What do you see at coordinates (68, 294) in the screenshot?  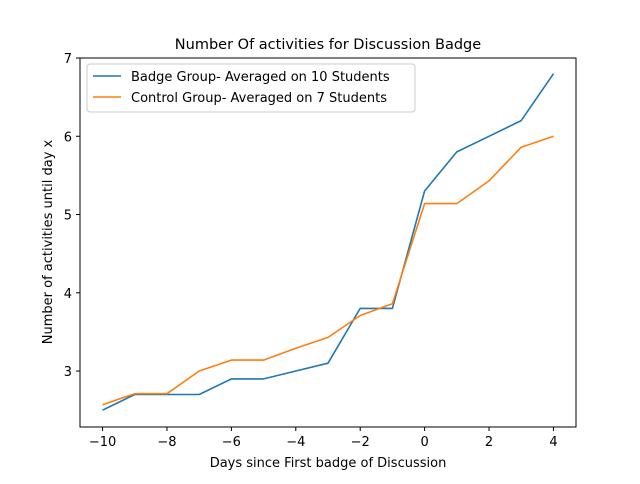 I see `y-tick-label: 4` at bounding box center [68, 294].